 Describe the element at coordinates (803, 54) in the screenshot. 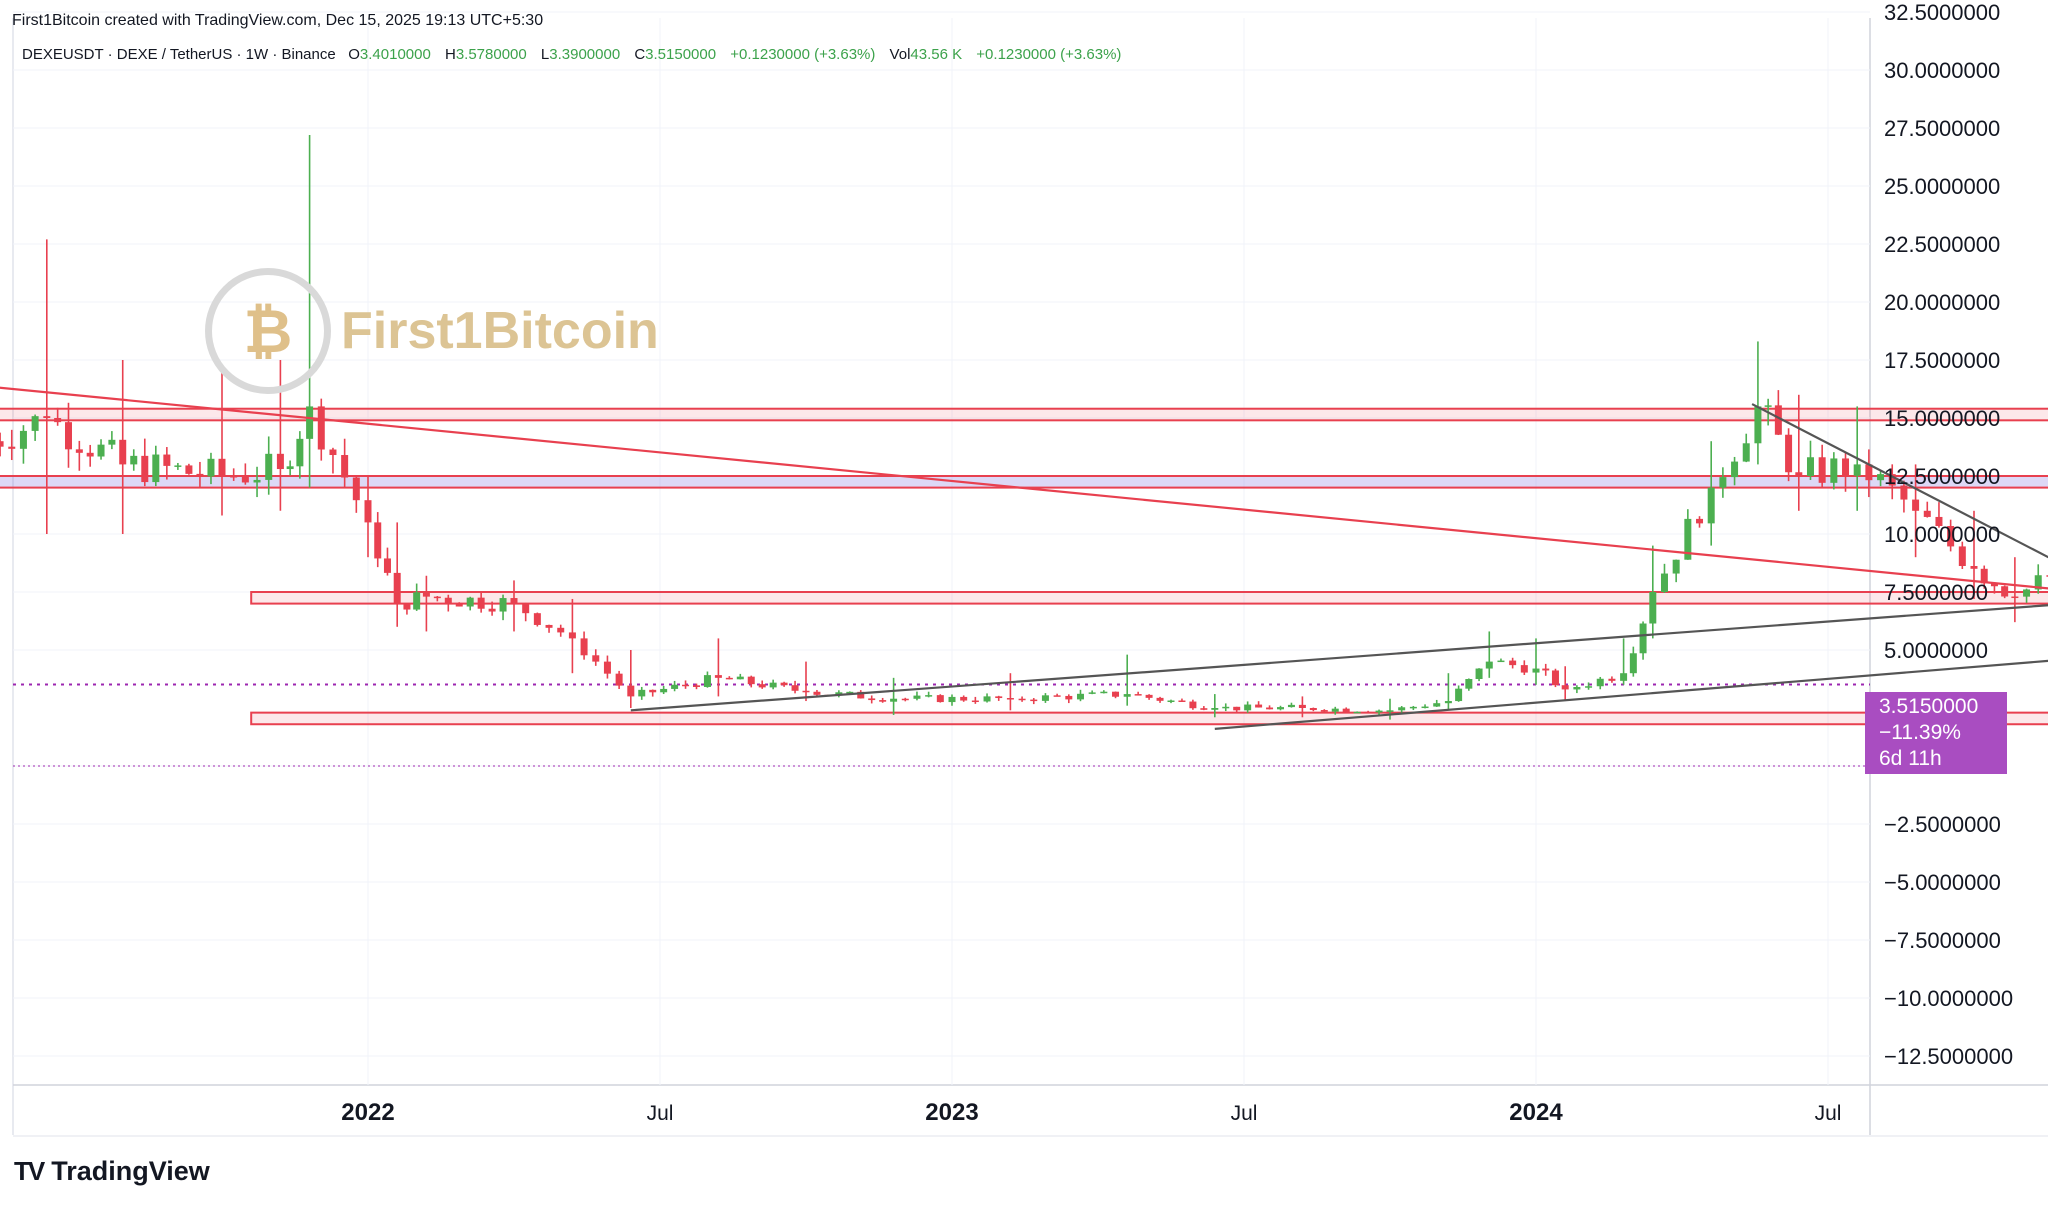

I see `price-change: +0.1230000 (+3.63%)` at that location.